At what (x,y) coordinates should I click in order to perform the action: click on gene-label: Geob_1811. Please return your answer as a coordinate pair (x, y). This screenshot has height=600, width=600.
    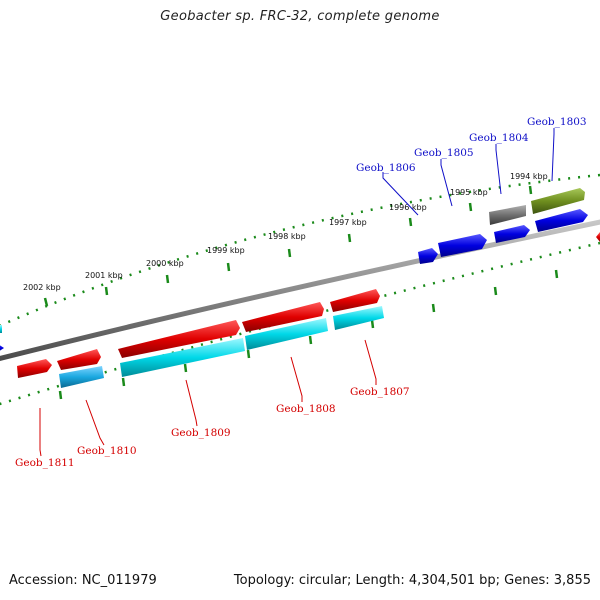
    Looking at the image, I should click on (45, 463).